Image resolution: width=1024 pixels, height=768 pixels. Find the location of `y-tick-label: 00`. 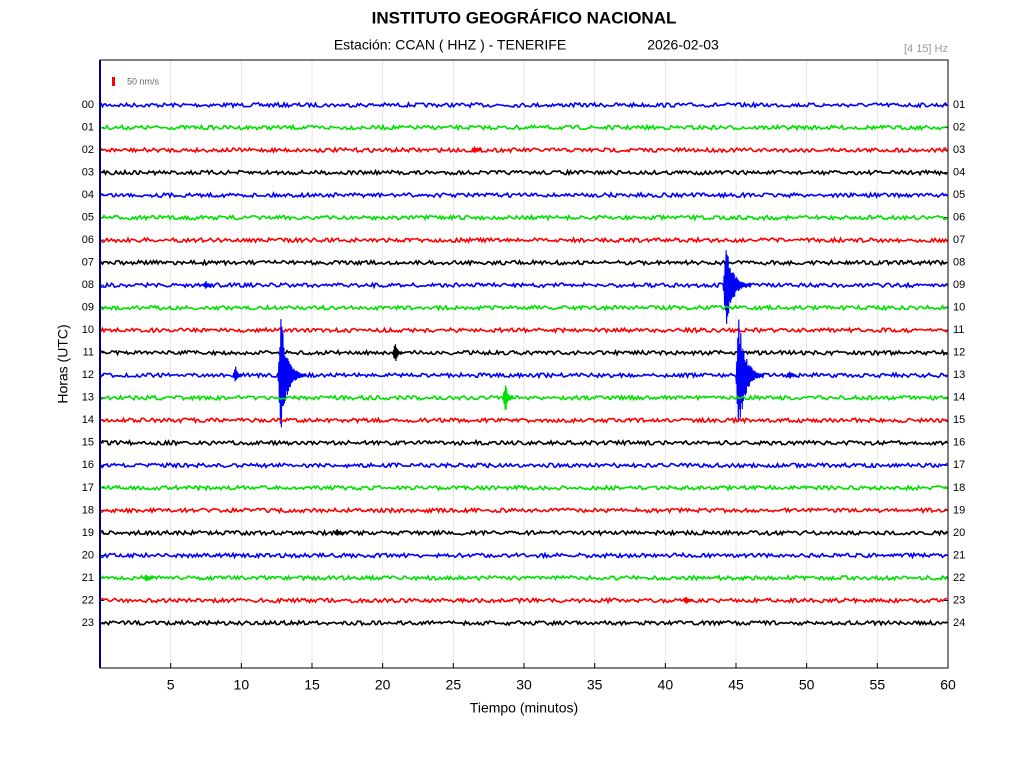

y-tick-label: 00 is located at coordinates (88, 105).